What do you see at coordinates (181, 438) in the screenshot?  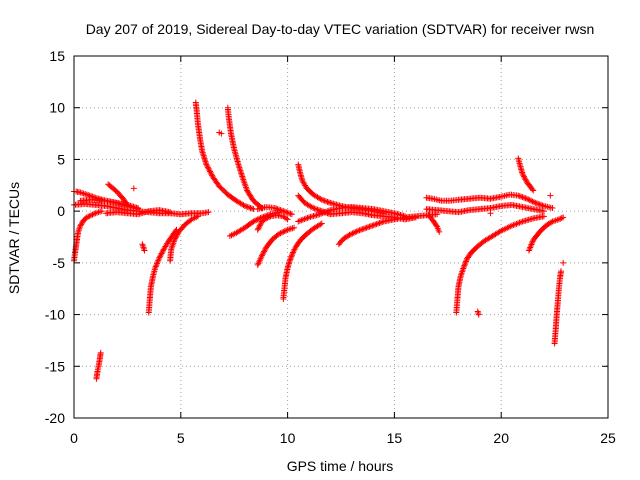 I see `x-tick-label: 5` at bounding box center [181, 438].